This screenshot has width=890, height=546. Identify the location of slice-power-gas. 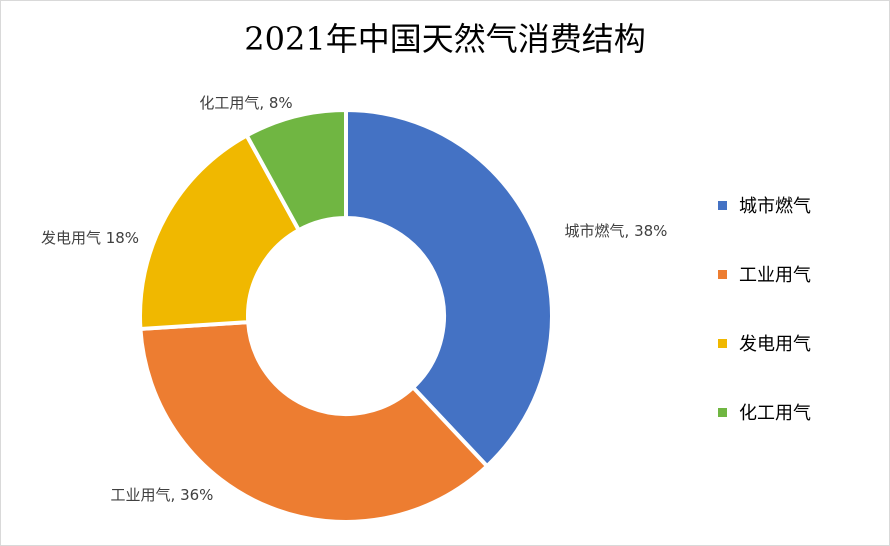
(219, 232).